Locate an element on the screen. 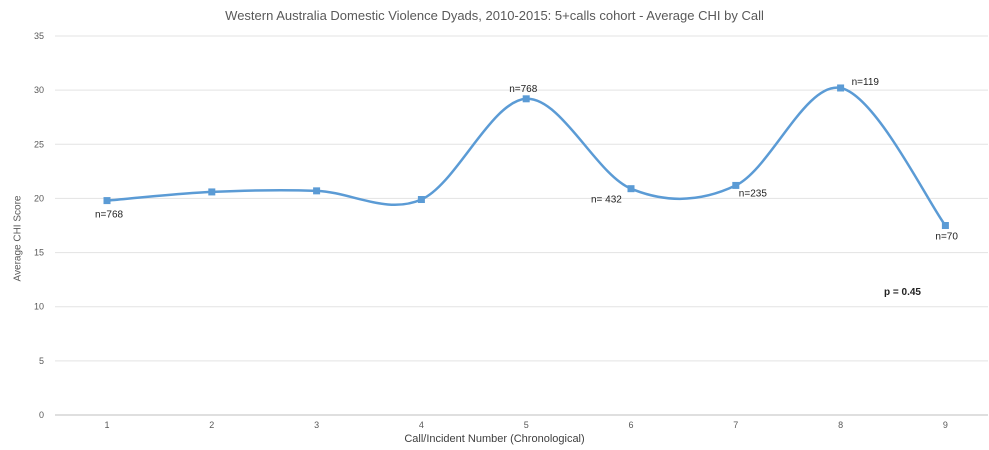 The width and height of the screenshot is (989, 450). x-tick-label: 6 is located at coordinates (630, 425).